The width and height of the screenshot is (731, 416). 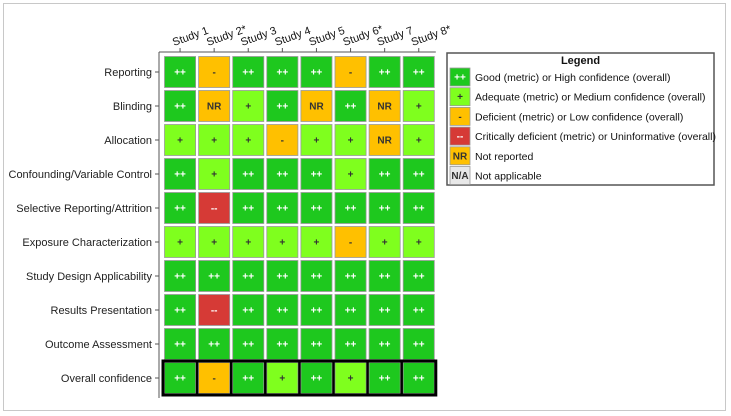 What do you see at coordinates (132, 107) in the screenshot?
I see `row-label: Blinding` at bounding box center [132, 107].